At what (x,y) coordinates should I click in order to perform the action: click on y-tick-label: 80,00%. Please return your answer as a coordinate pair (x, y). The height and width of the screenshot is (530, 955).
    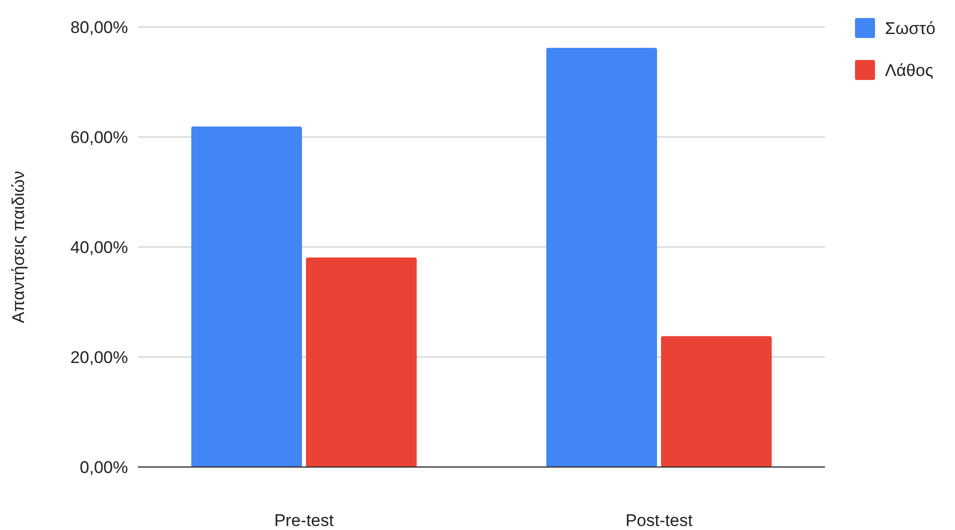
    Looking at the image, I should click on (99, 27).